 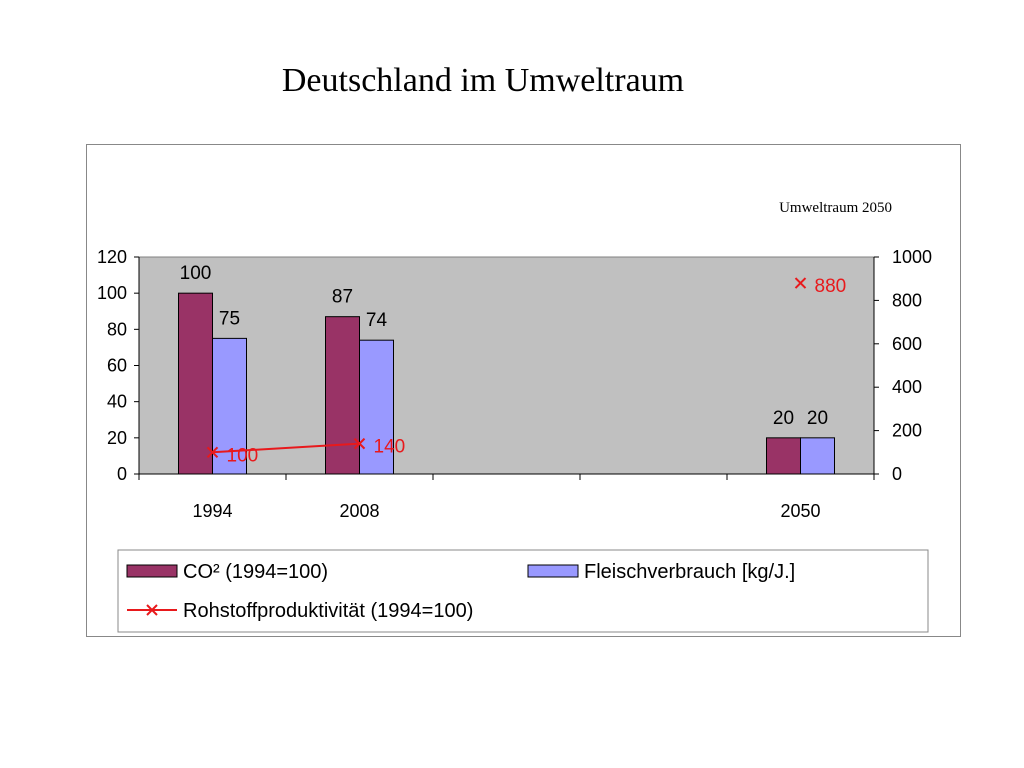 I want to click on y-tick-label-left: 20, so click(x=117, y=438).